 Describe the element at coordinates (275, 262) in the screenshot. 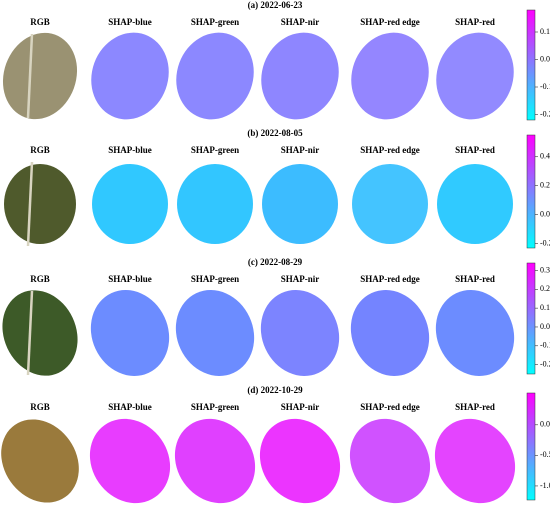

I see `row-title: (c) 2022-08-29` at that location.